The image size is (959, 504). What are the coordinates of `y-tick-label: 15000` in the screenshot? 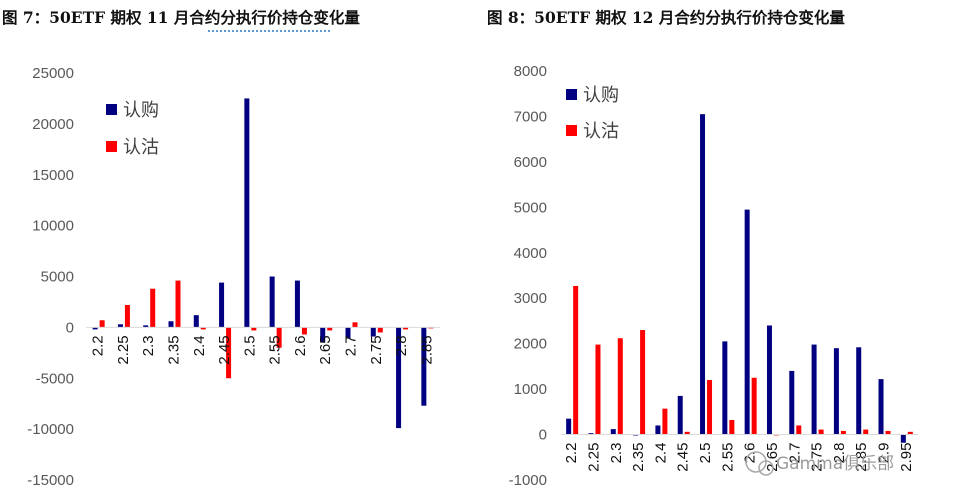 It's located at (53, 175).